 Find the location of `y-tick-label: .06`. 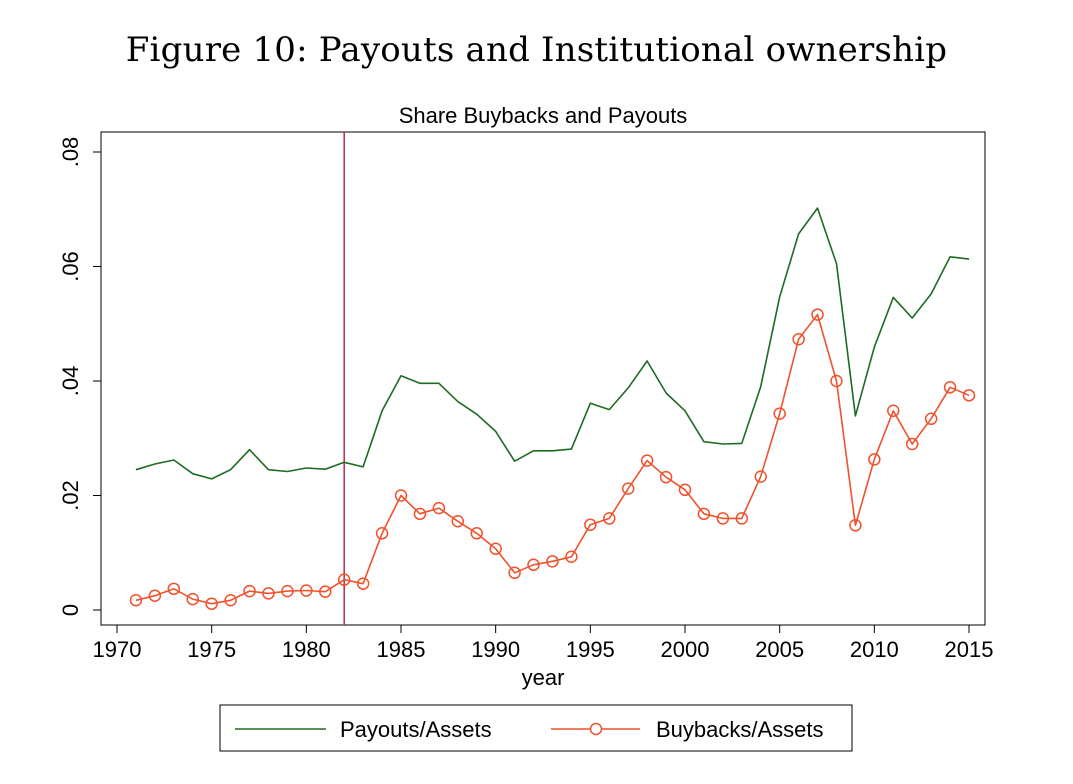

y-tick-label: .06 is located at coordinates (70, 266).